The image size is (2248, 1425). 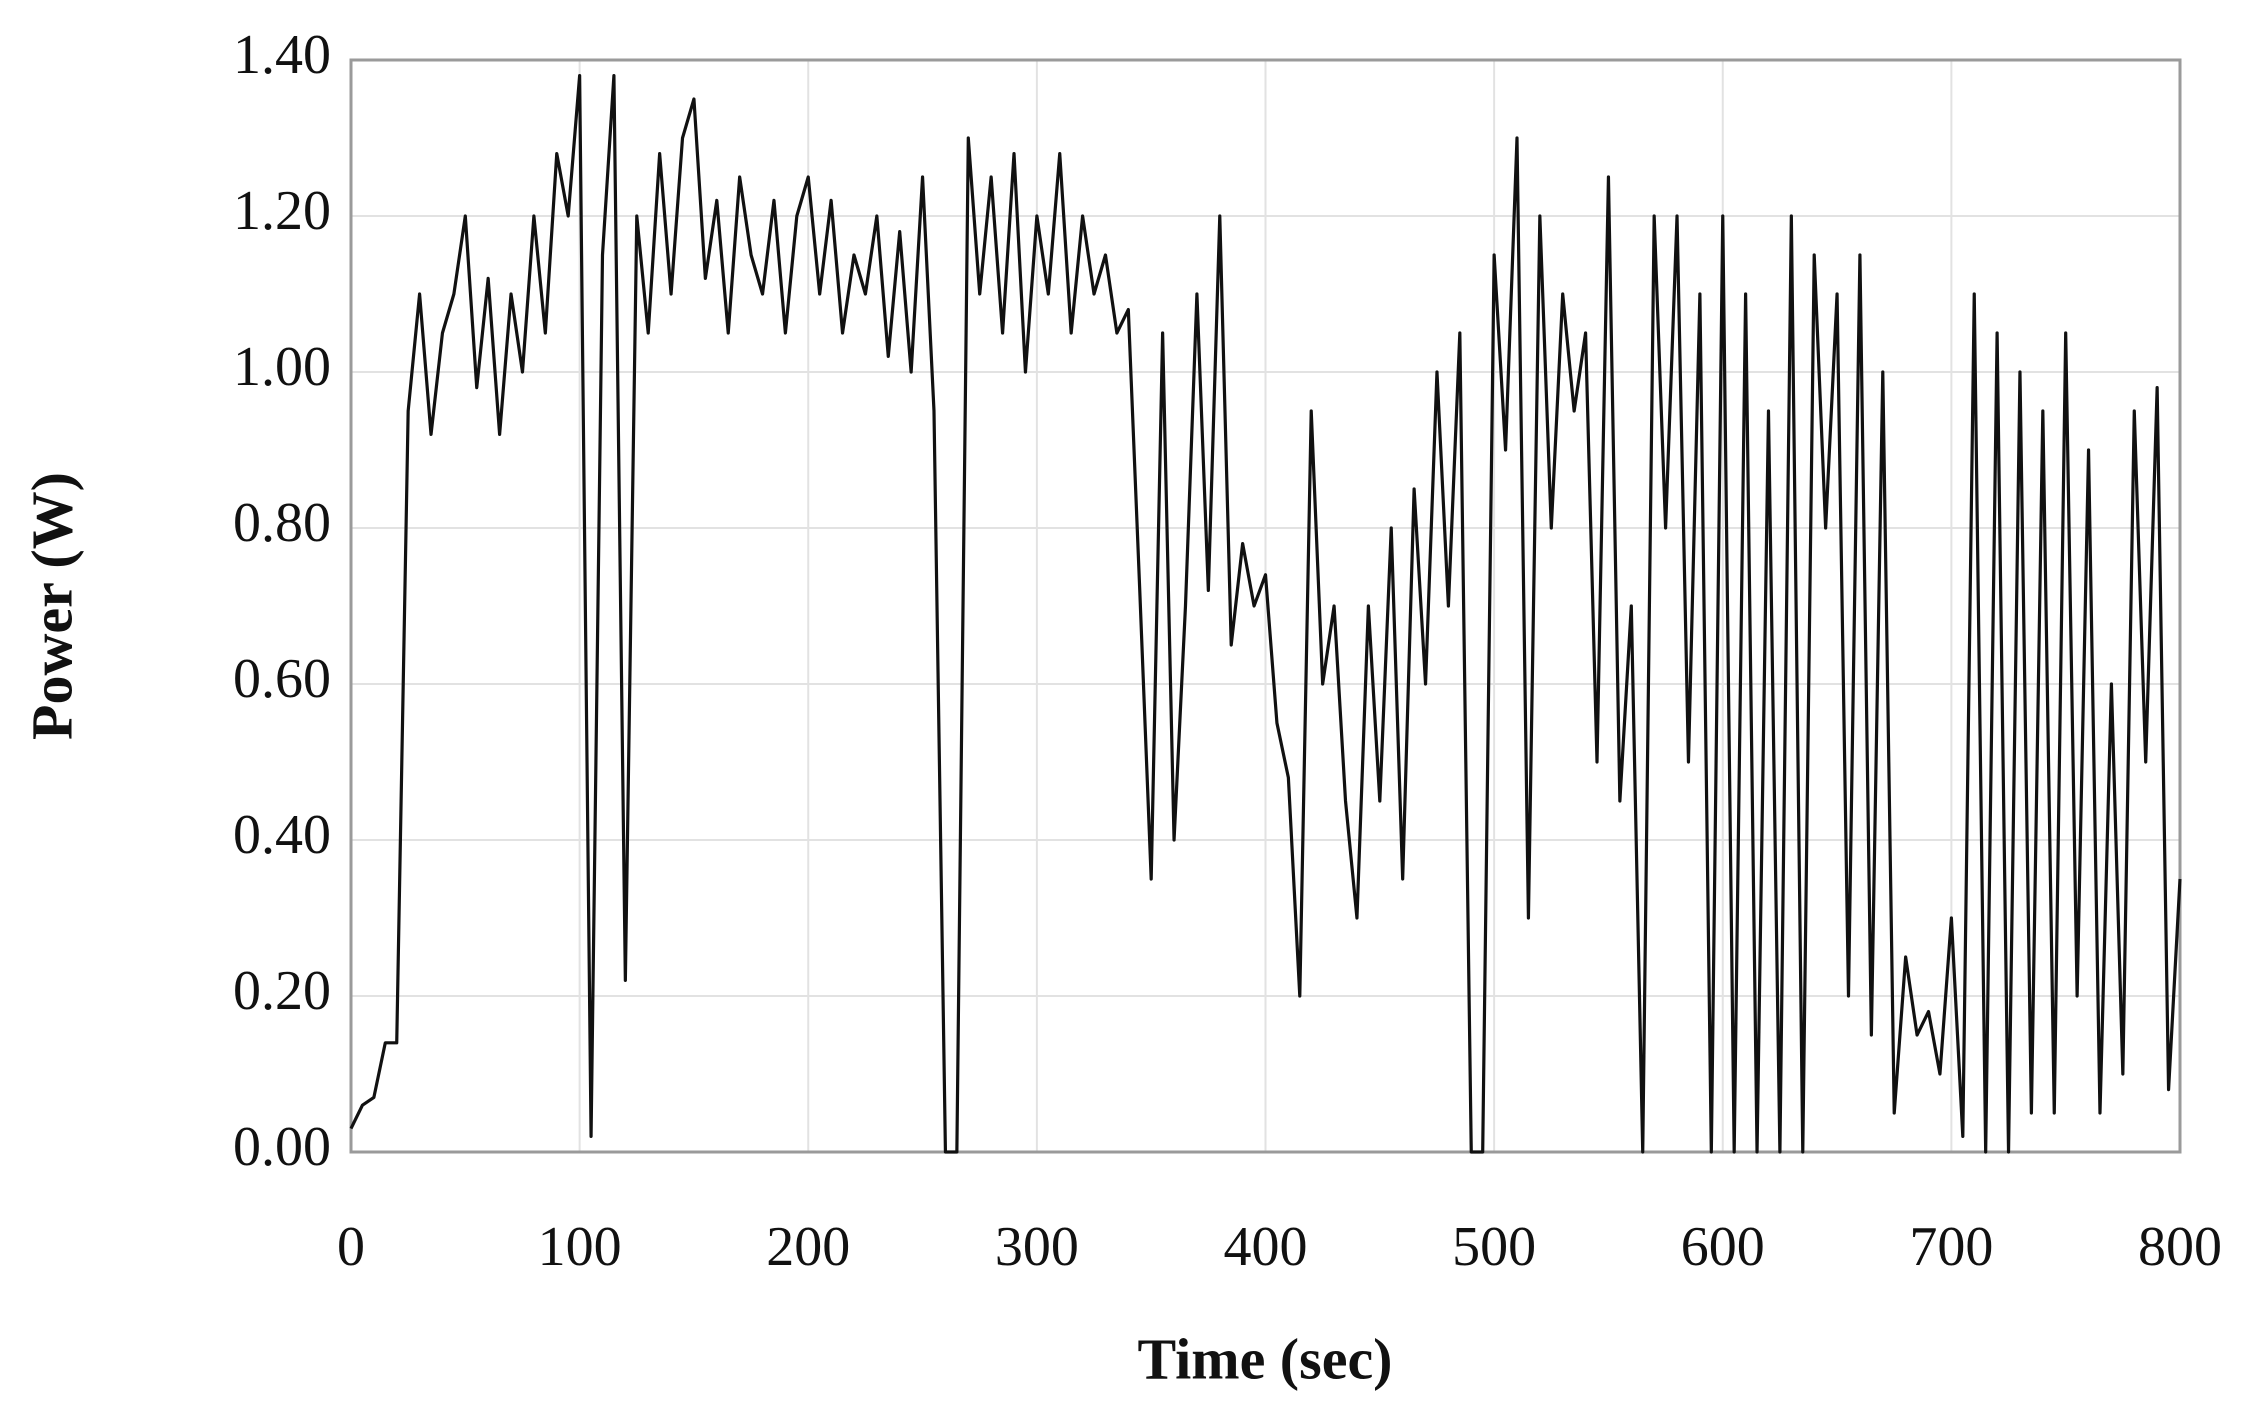 I want to click on y-tick-label: 0.80, so click(x=282, y=523).